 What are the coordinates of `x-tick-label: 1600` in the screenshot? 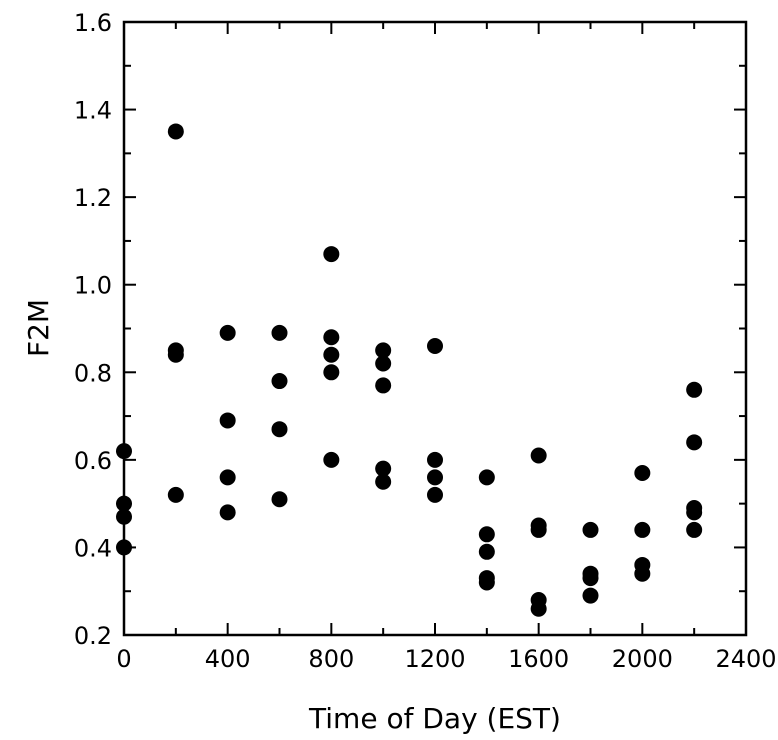 It's located at (538, 659).